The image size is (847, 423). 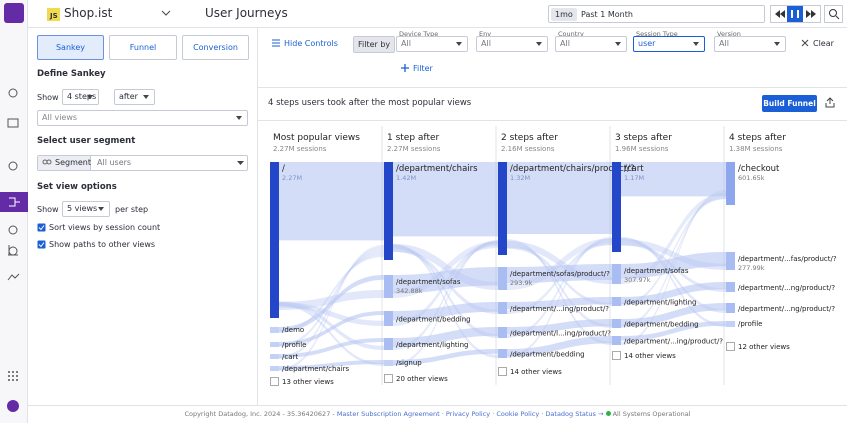 What do you see at coordinates (787, 259) in the screenshot?
I see `node-label: /department/...fas/product/?` at bounding box center [787, 259].